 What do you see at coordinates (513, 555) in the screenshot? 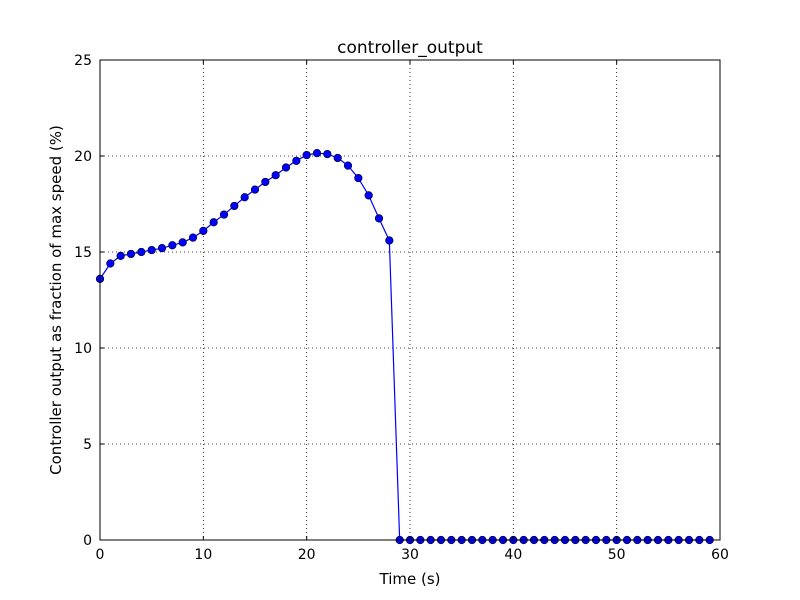
I see `x-tick-label: 40` at bounding box center [513, 555].